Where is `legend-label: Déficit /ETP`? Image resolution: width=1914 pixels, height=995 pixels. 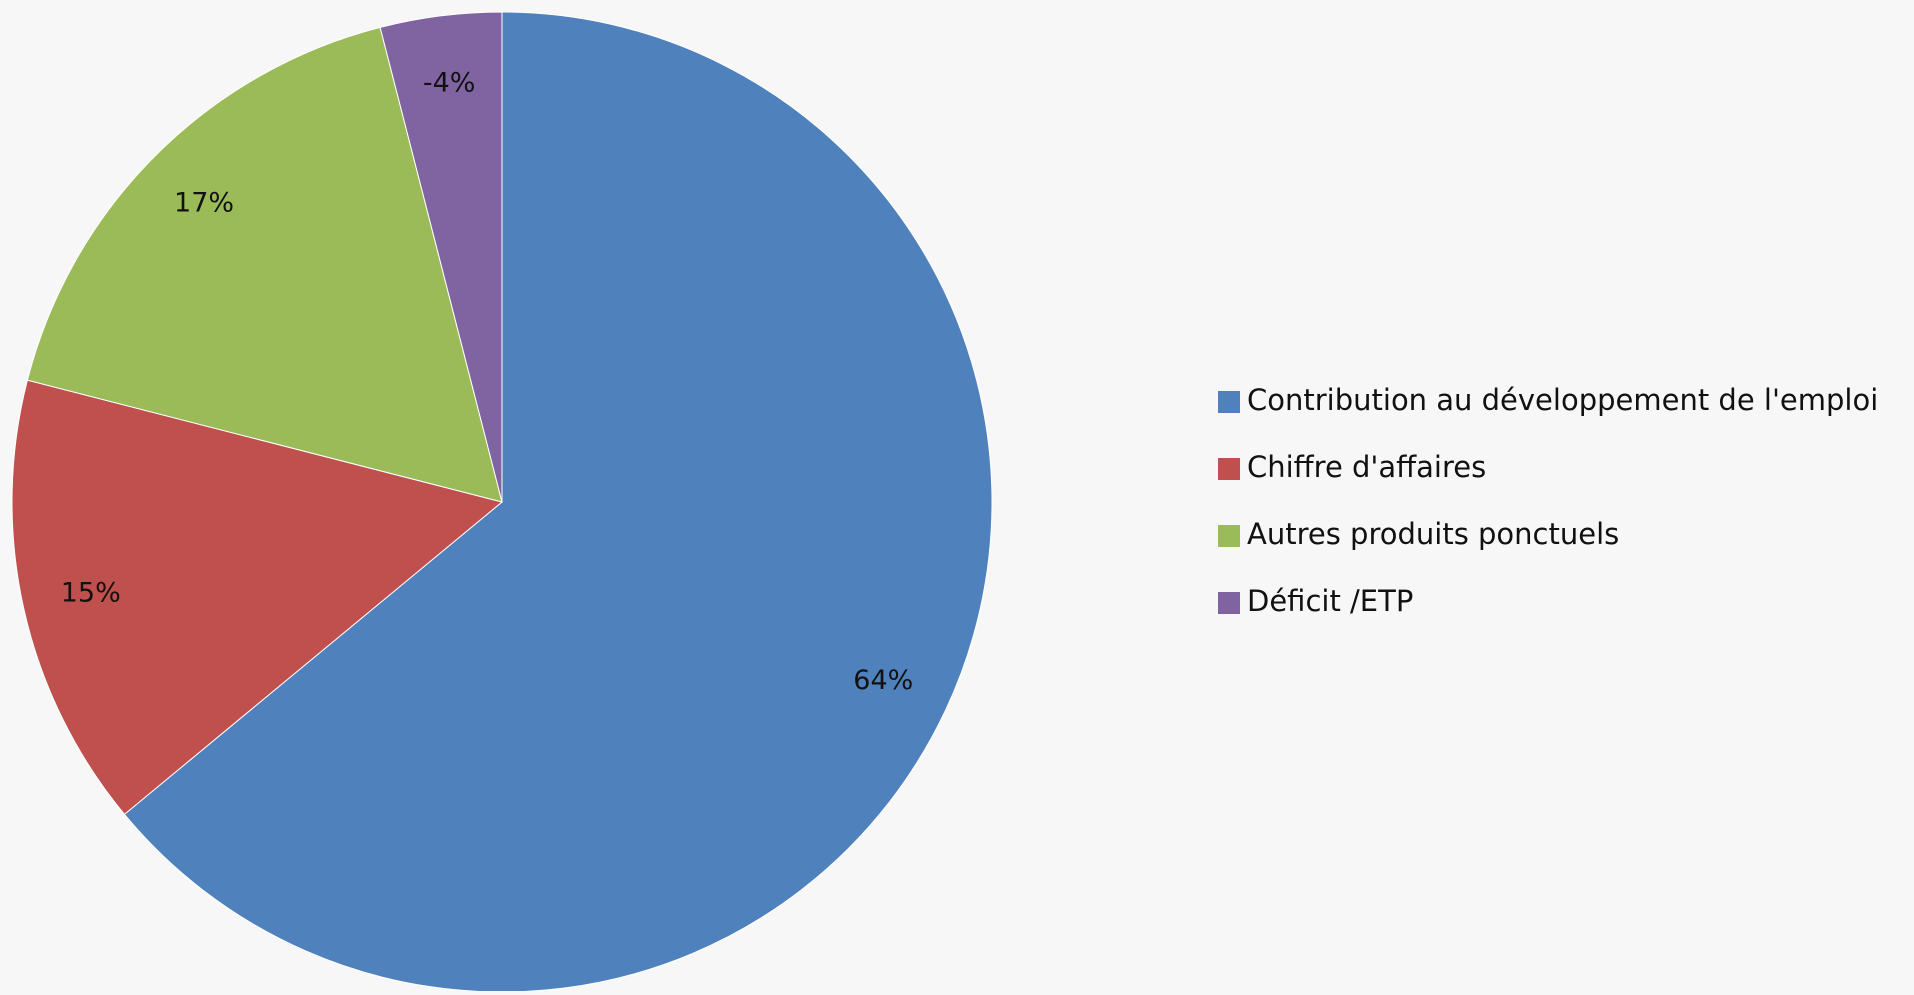 legend-label: Déficit /ETP is located at coordinates (1330, 601).